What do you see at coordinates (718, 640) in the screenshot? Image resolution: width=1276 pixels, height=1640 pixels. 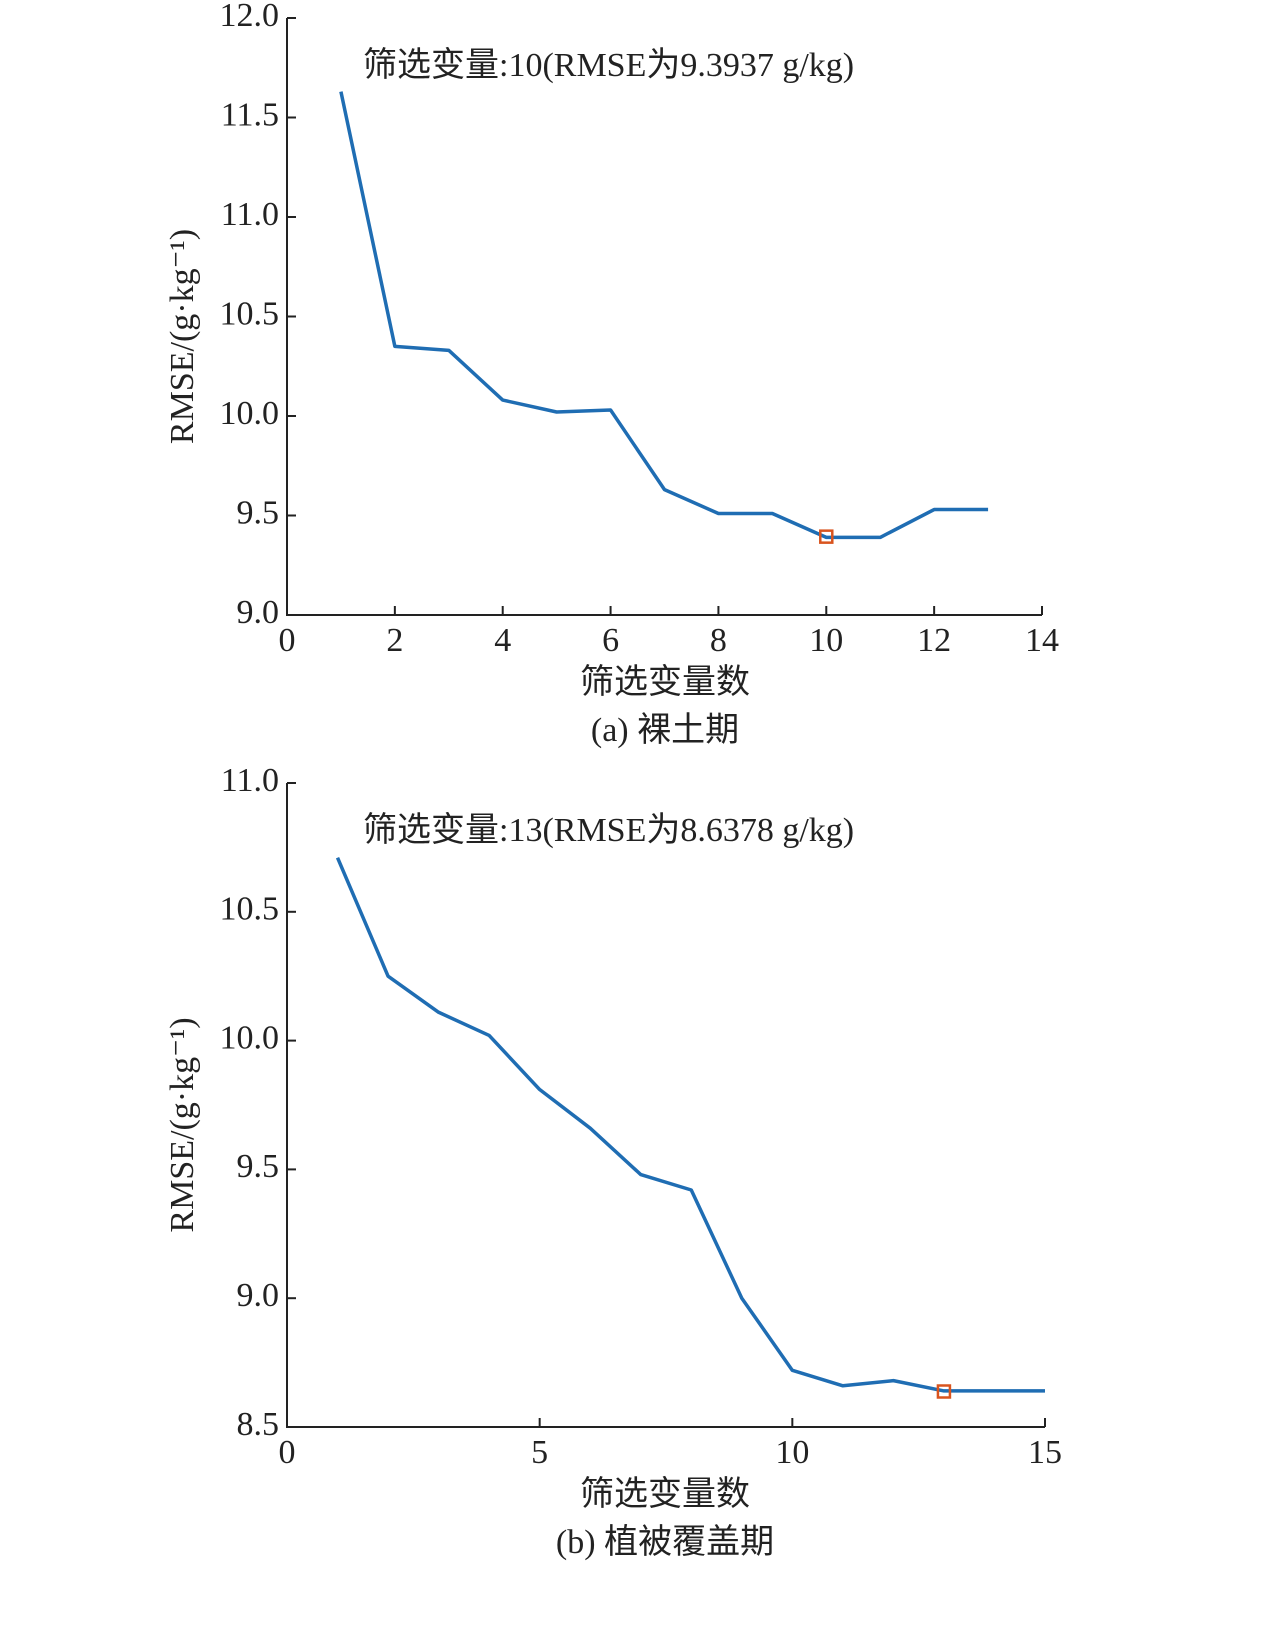 I see `x-tick-label: 8` at bounding box center [718, 640].